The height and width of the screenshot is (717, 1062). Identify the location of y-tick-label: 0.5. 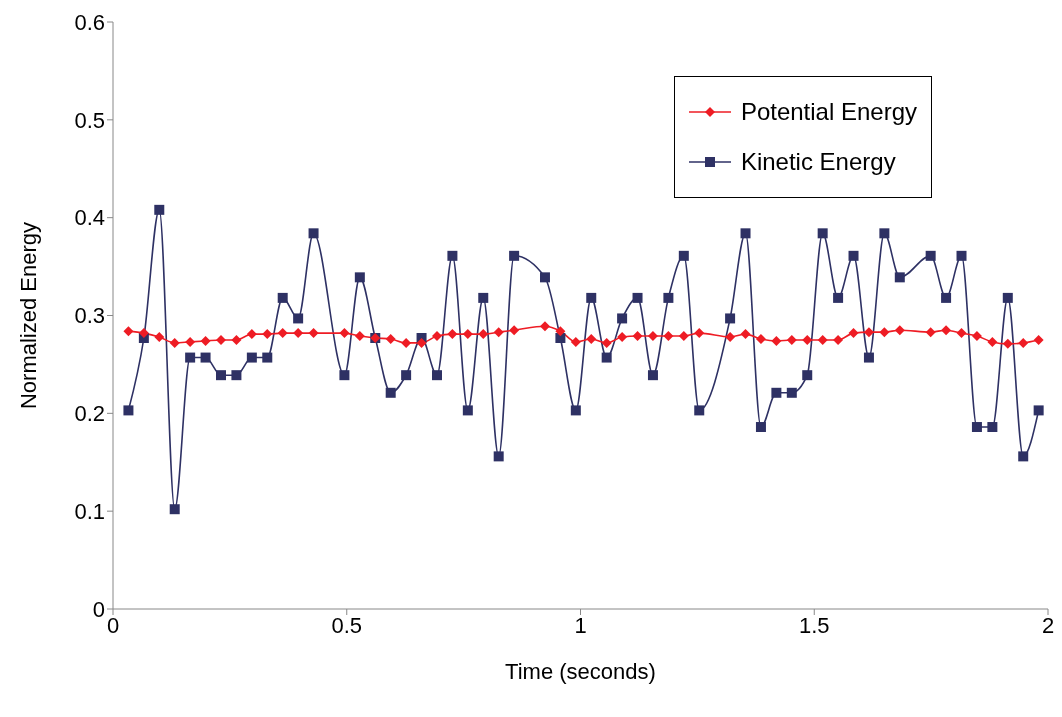
(89, 120).